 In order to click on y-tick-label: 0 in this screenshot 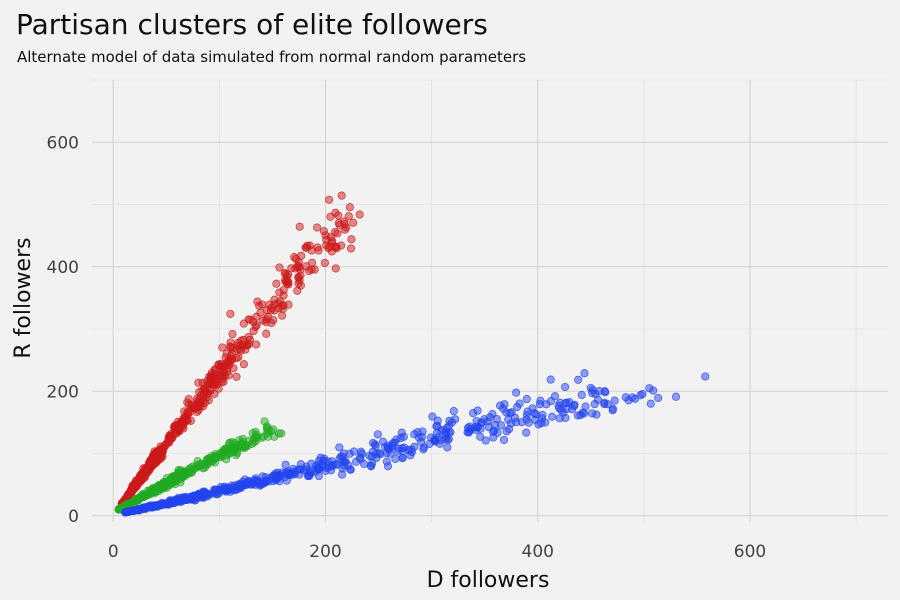, I will do `click(73, 517)`.